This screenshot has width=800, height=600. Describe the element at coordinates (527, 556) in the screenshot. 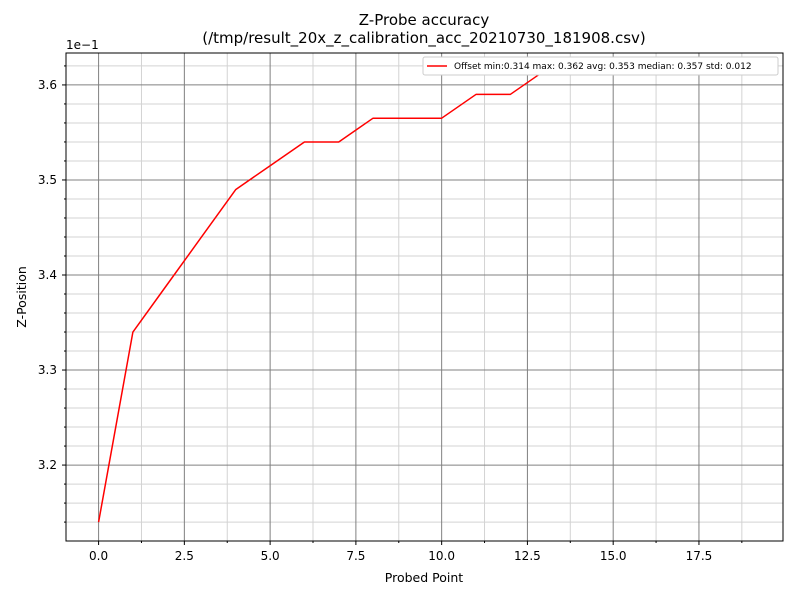

I see `x-tick-label: 12.5` at that location.